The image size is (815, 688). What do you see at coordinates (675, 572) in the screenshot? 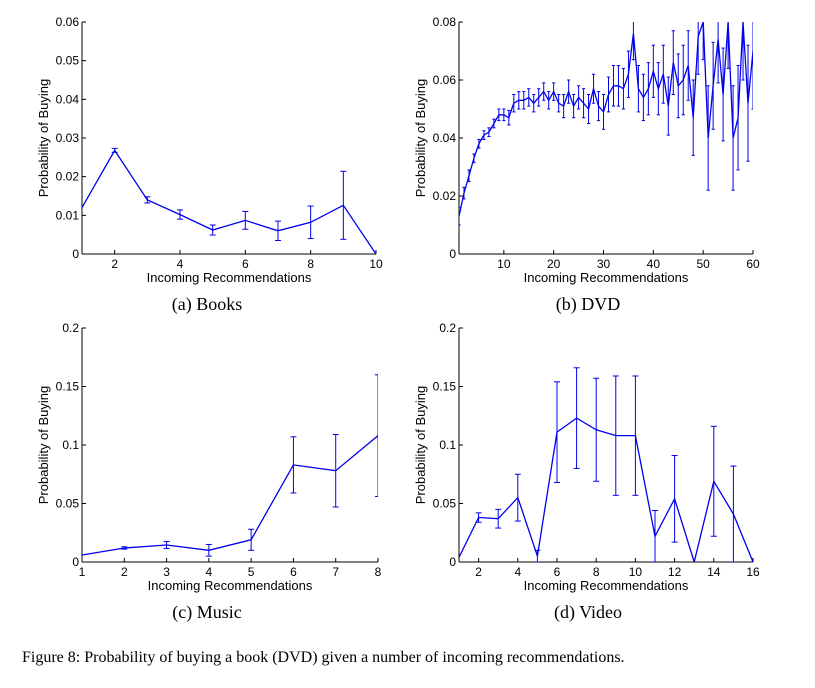
I see `x-tick-label: 12` at bounding box center [675, 572].